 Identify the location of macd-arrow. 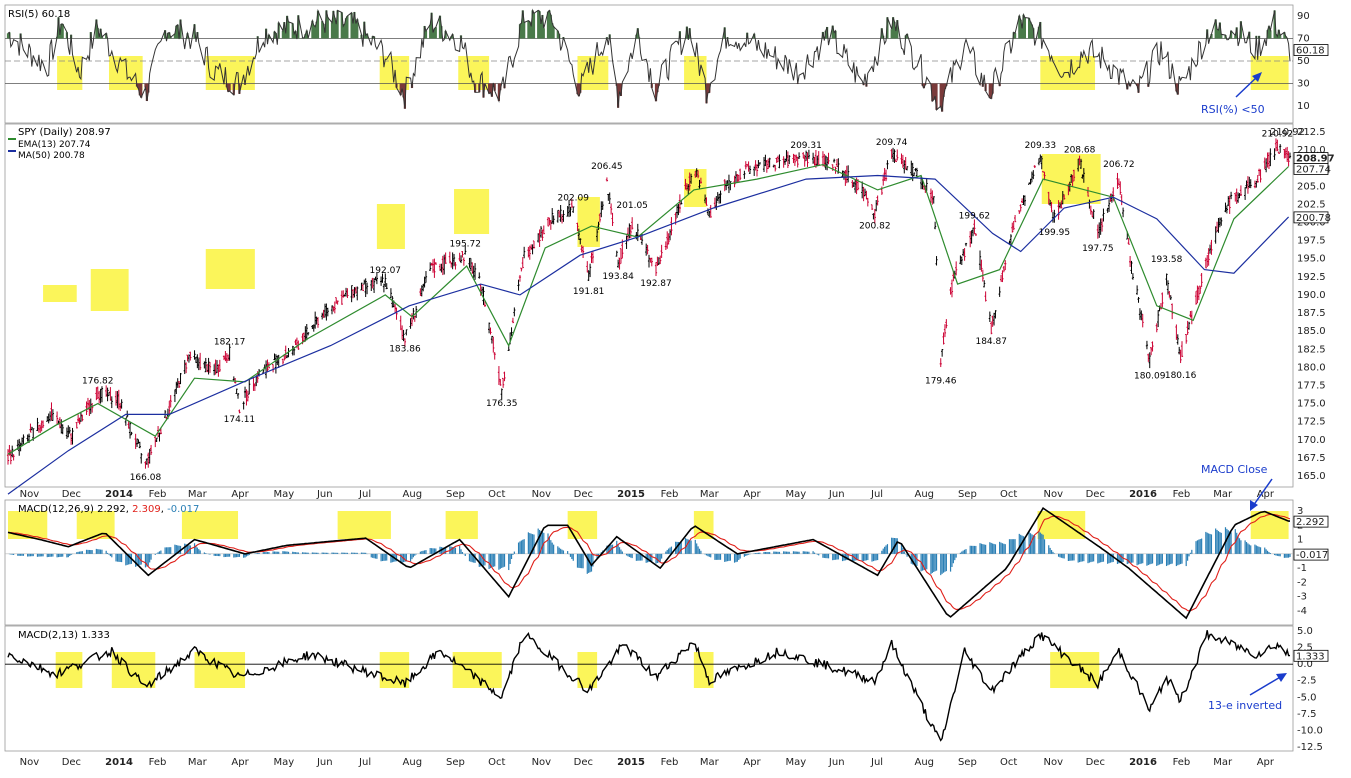
(1262, 492).